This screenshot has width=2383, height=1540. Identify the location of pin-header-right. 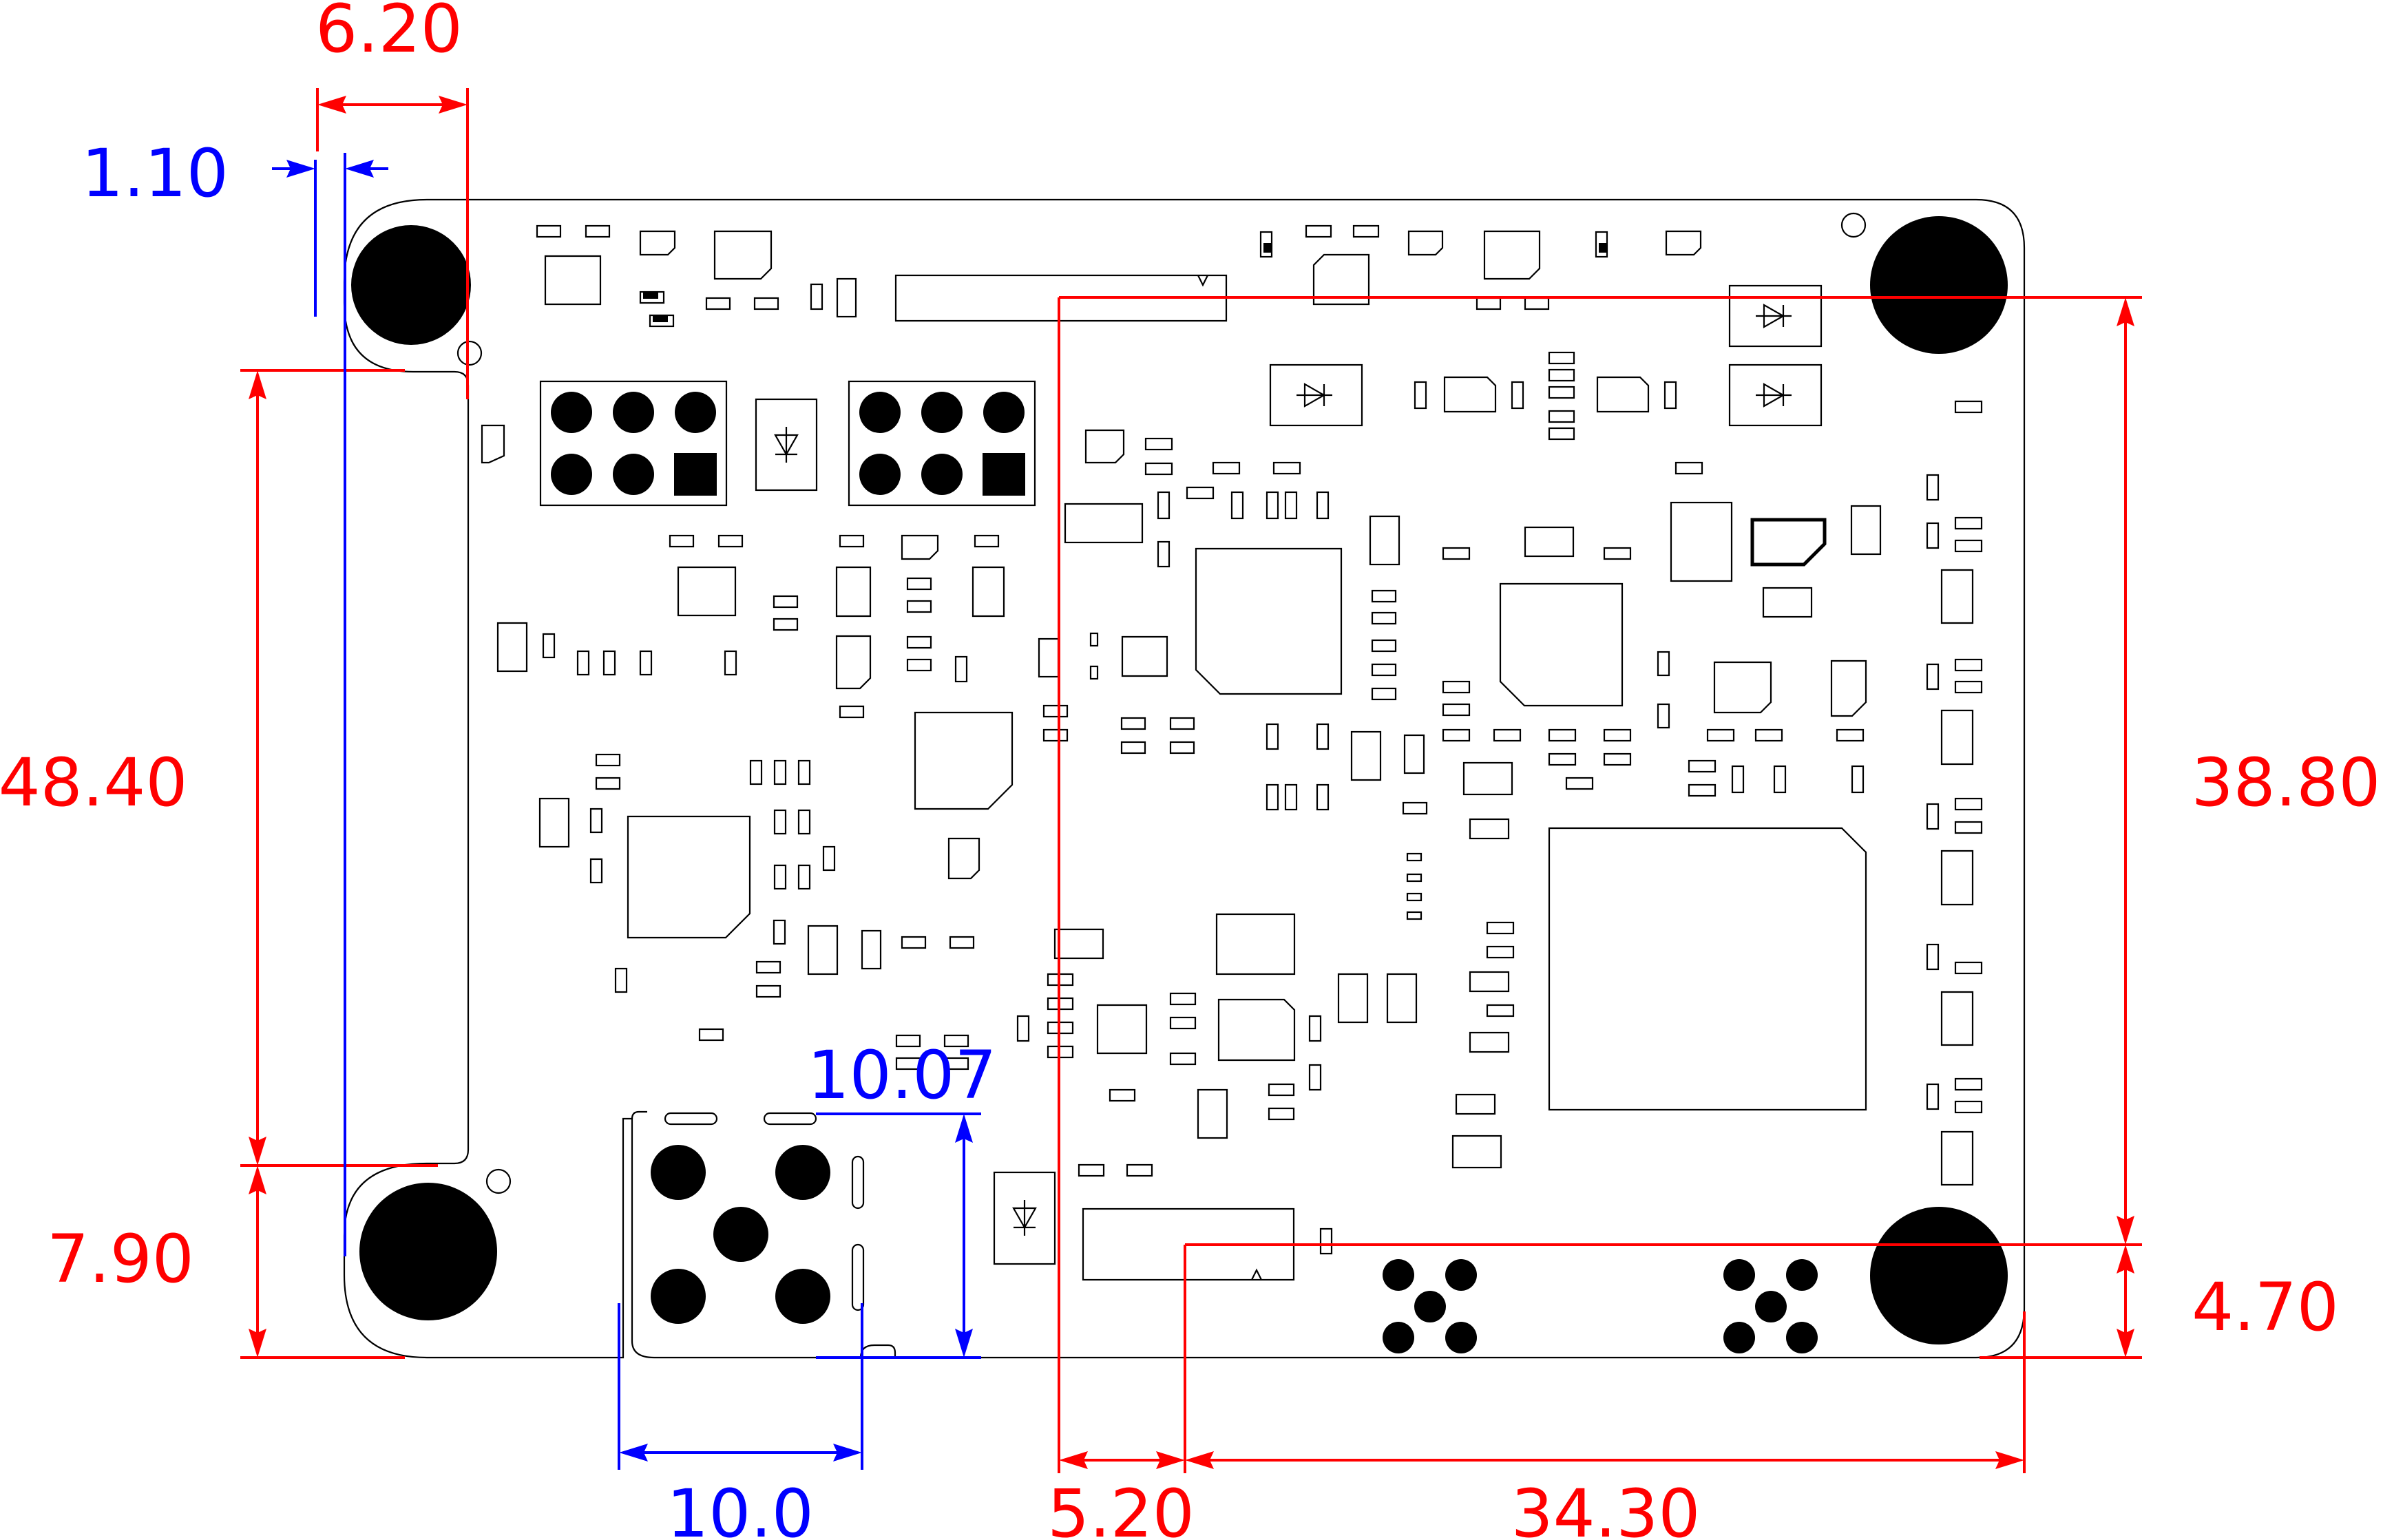
(942, 443).